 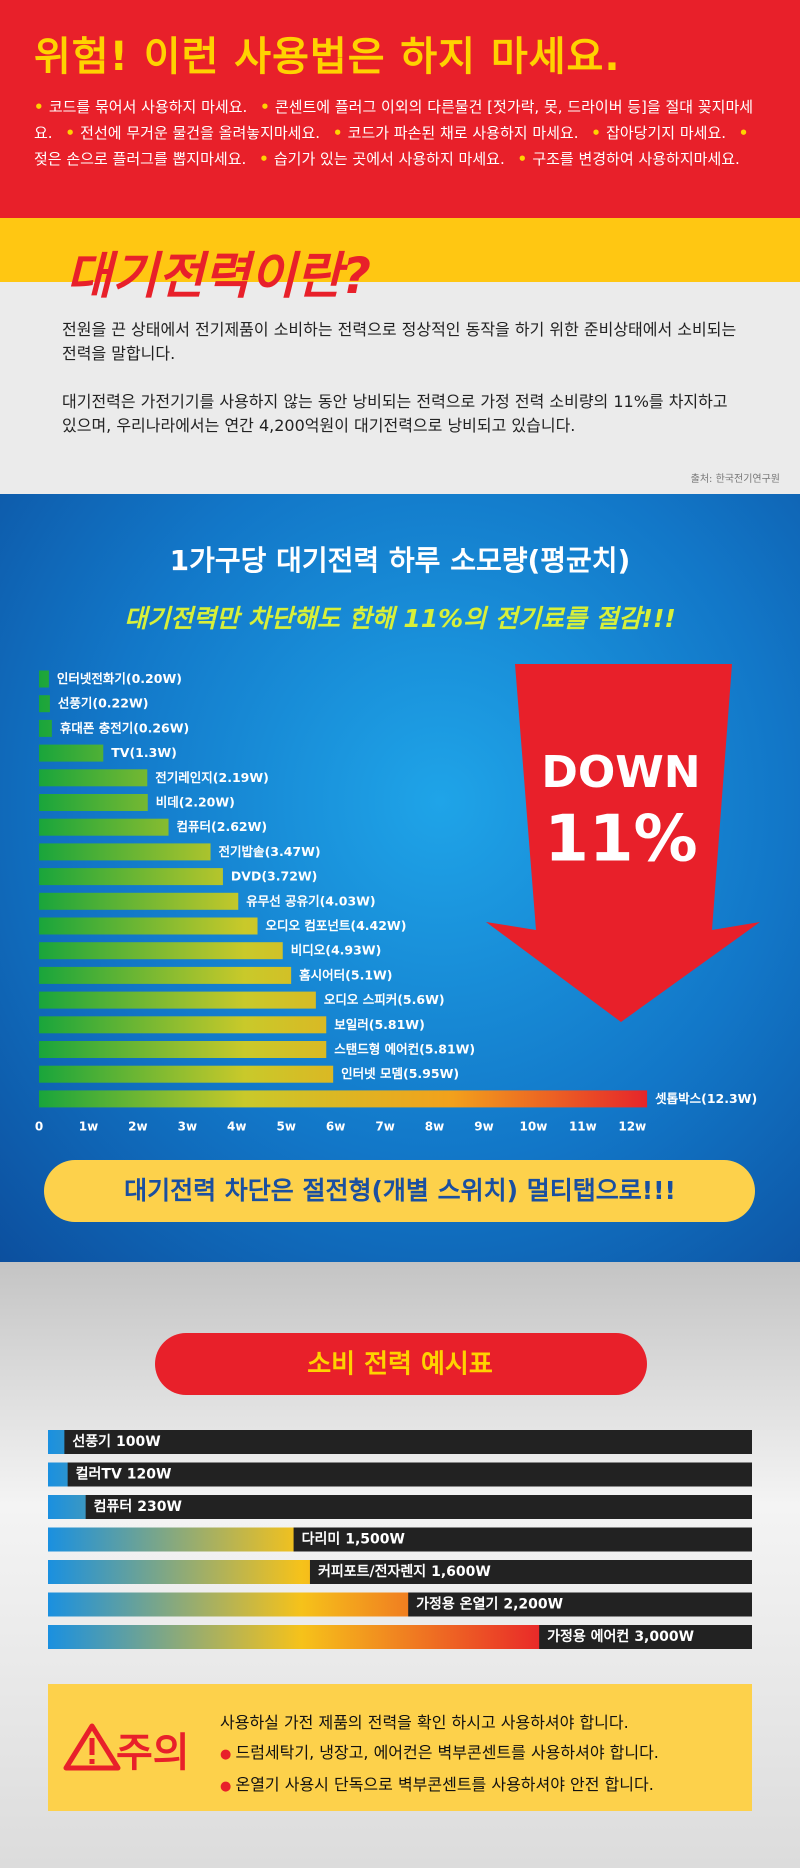 I want to click on chart-title: 1가구당 대기전력 하루 소모량(평균치), so click(x=400, y=560).